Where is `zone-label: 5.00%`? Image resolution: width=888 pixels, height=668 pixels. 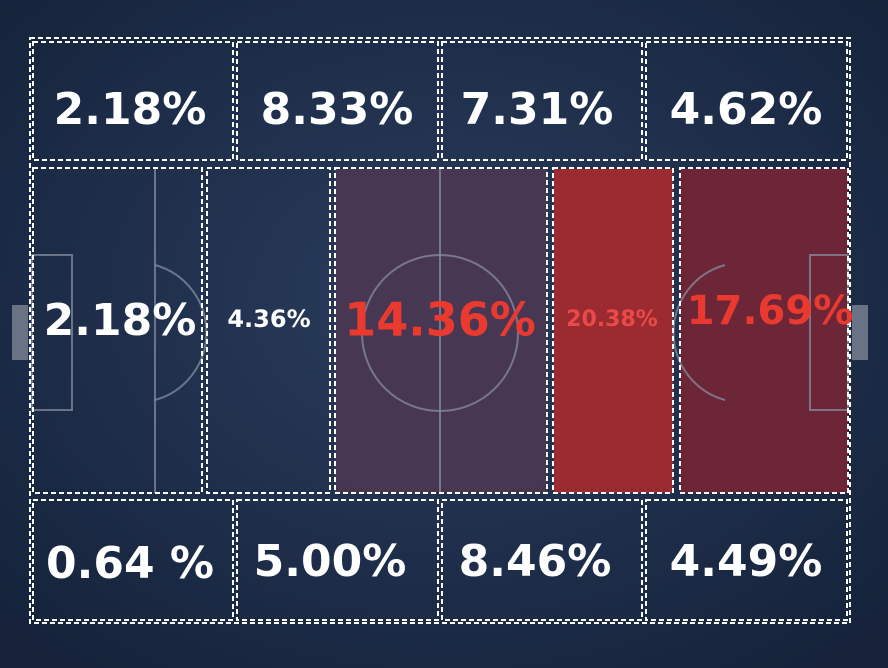
zone-label: 5.00% is located at coordinates (330, 561).